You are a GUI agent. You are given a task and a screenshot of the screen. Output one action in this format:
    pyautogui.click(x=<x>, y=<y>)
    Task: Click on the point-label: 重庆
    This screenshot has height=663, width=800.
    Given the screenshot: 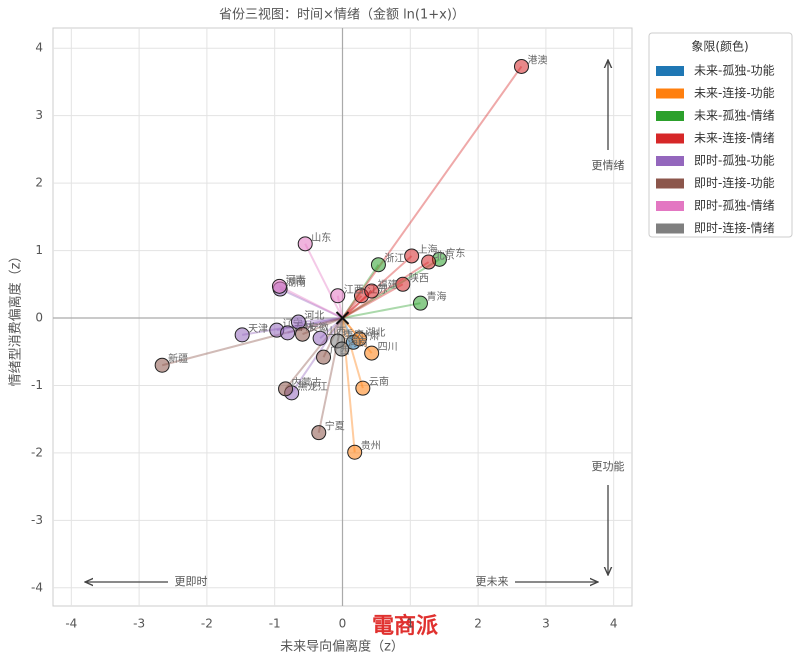 What is the action you would take?
    pyautogui.click(x=354, y=334)
    